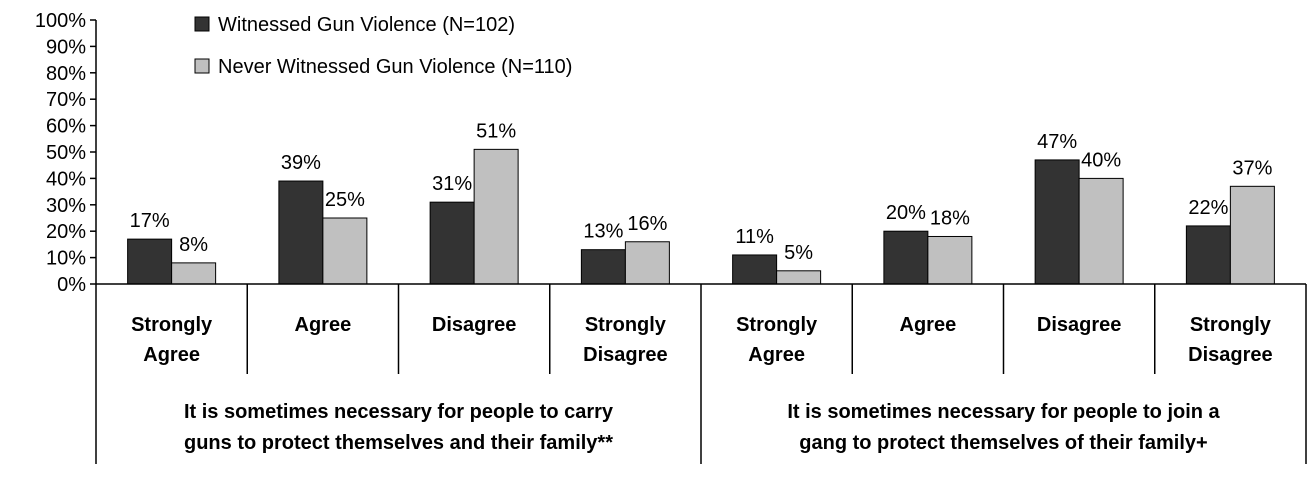  What do you see at coordinates (193, 245) in the screenshot?
I see `data-label: 8%` at bounding box center [193, 245].